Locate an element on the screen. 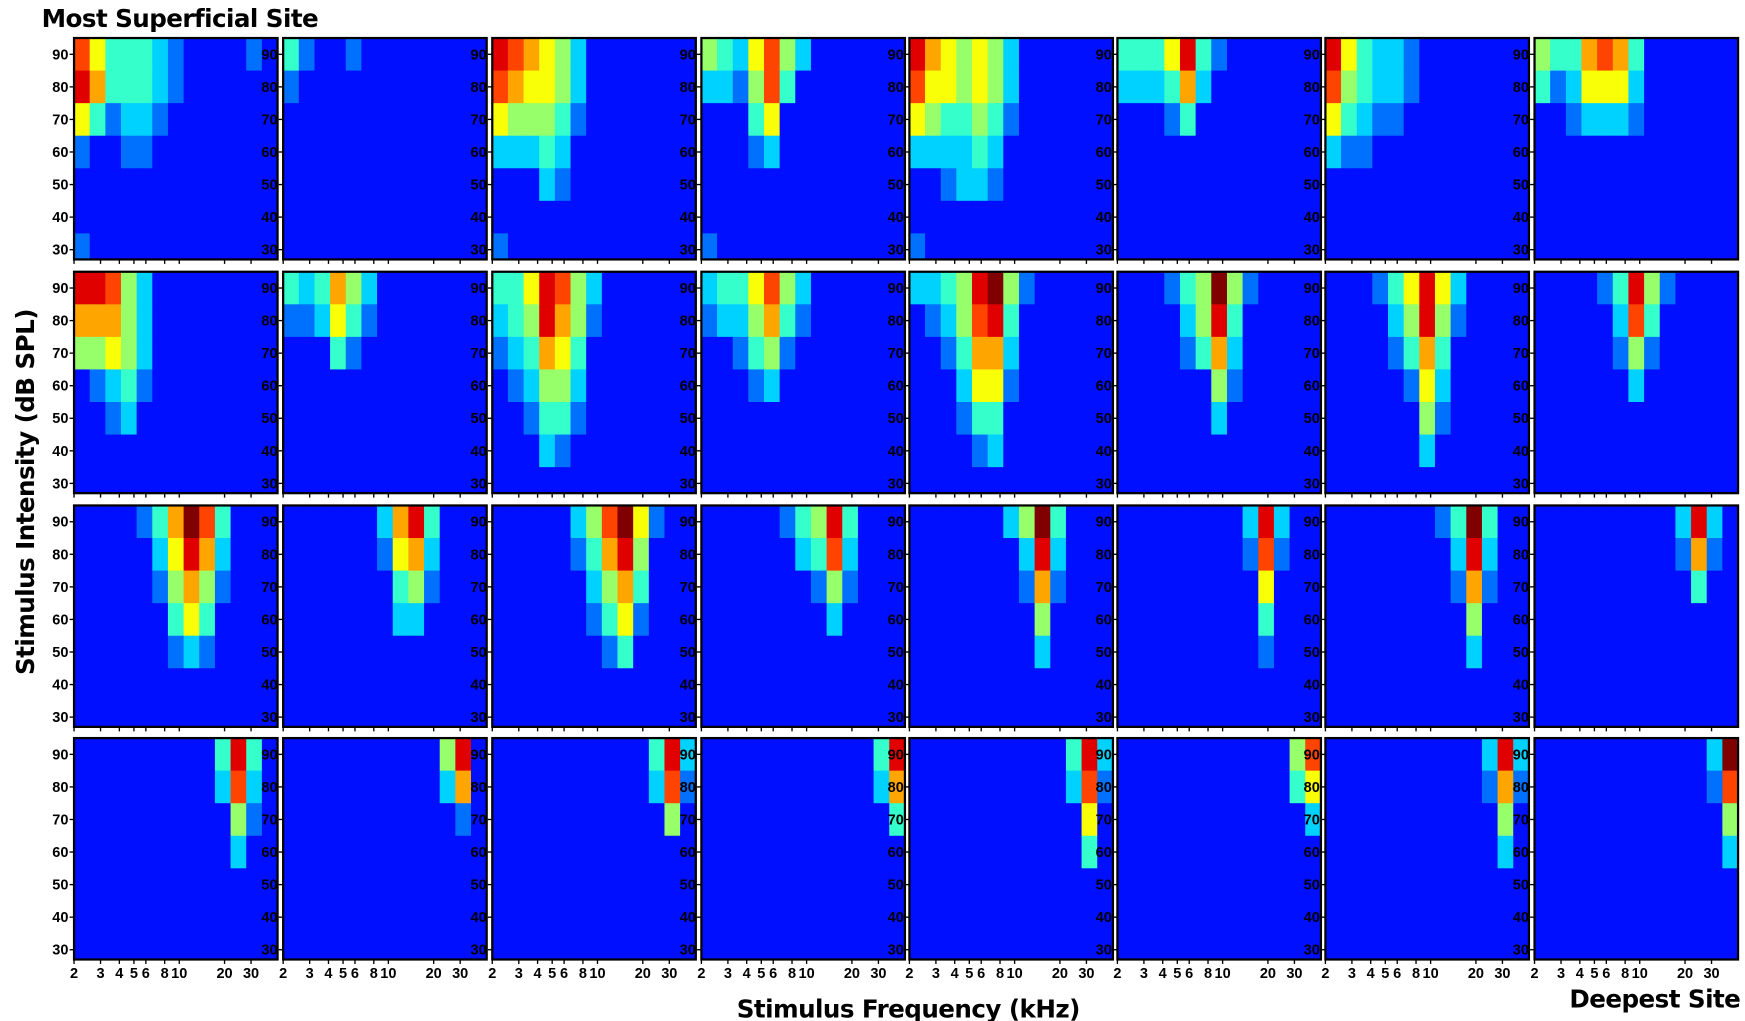 The width and height of the screenshot is (1745, 1021). y-tick-label: 90 is located at coordinates (688, 289).